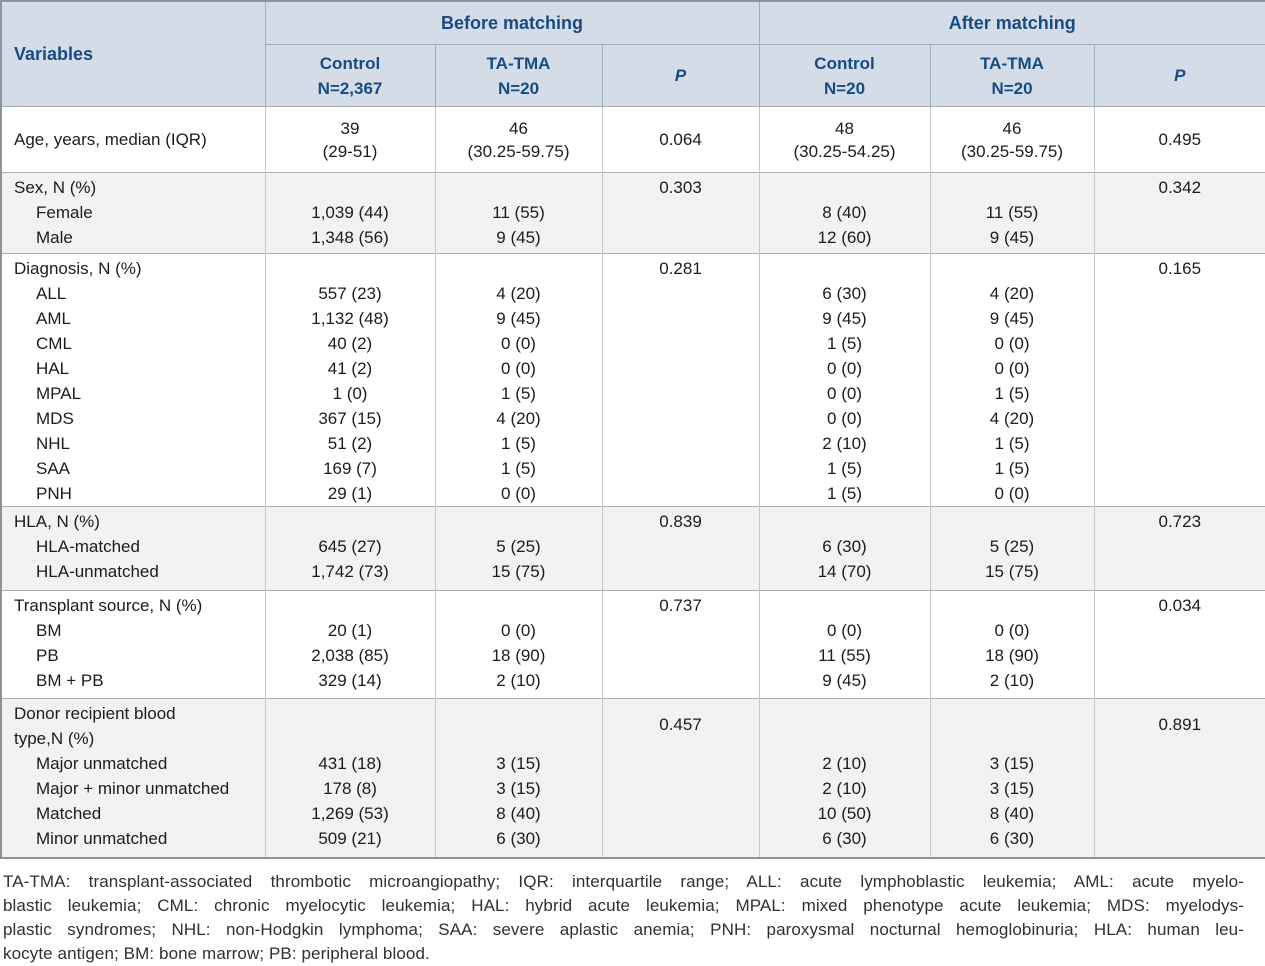  I want to click on row-label-hla: HLA, N (%) HLA-matched HLA-unmatched, so click(133, 548).